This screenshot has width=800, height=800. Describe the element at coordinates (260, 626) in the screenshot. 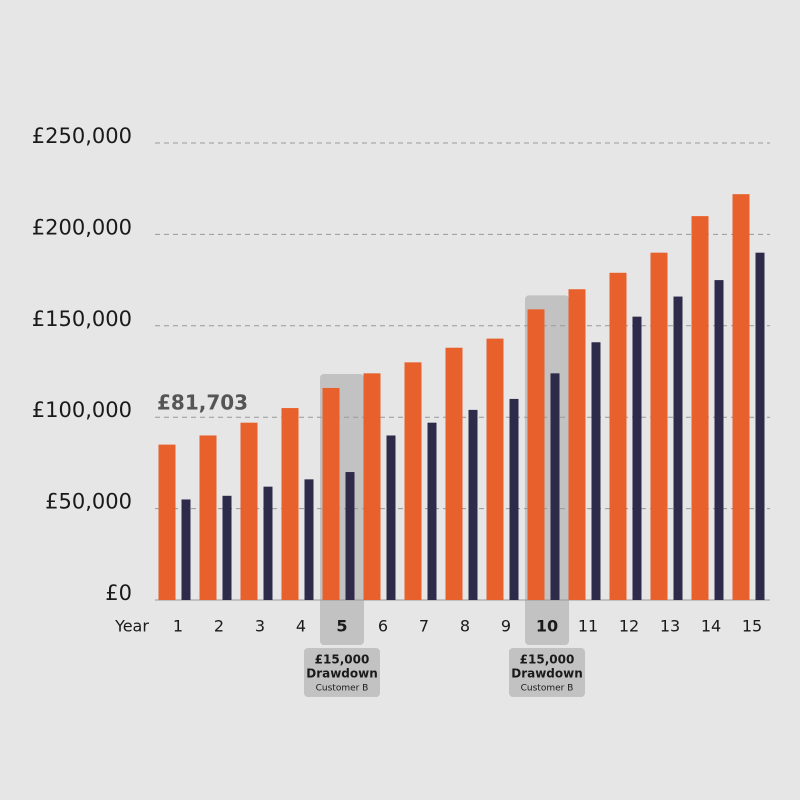

I see `x-tick-label: 3` at that location.